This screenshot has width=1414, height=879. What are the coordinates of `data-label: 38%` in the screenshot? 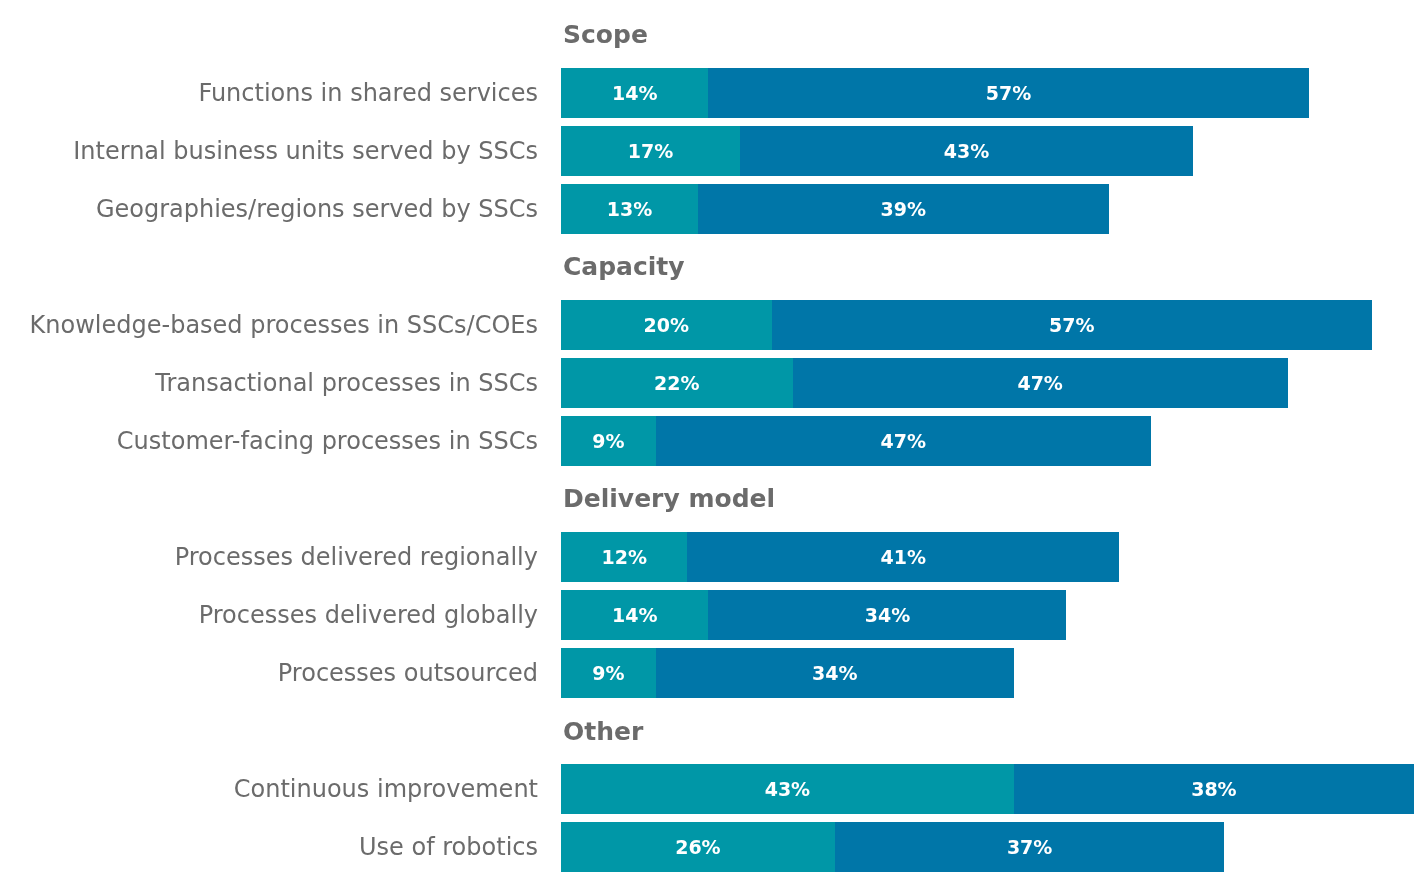 It's located at (1214, 789).